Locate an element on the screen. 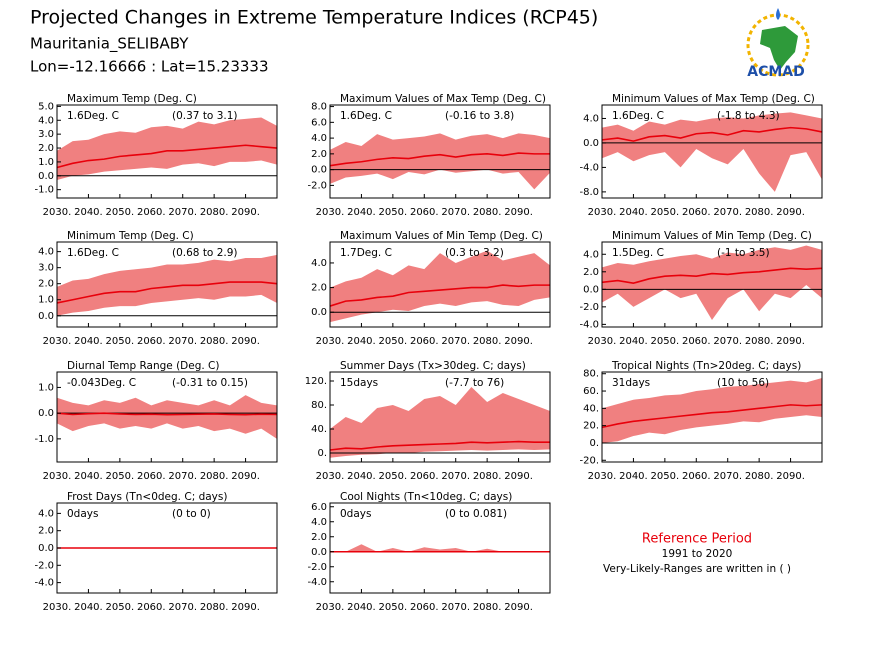 The width and height of the screenshot is (879, 659). panel-range: (0.3 to 3.2) is located at coordinates (474, 253).